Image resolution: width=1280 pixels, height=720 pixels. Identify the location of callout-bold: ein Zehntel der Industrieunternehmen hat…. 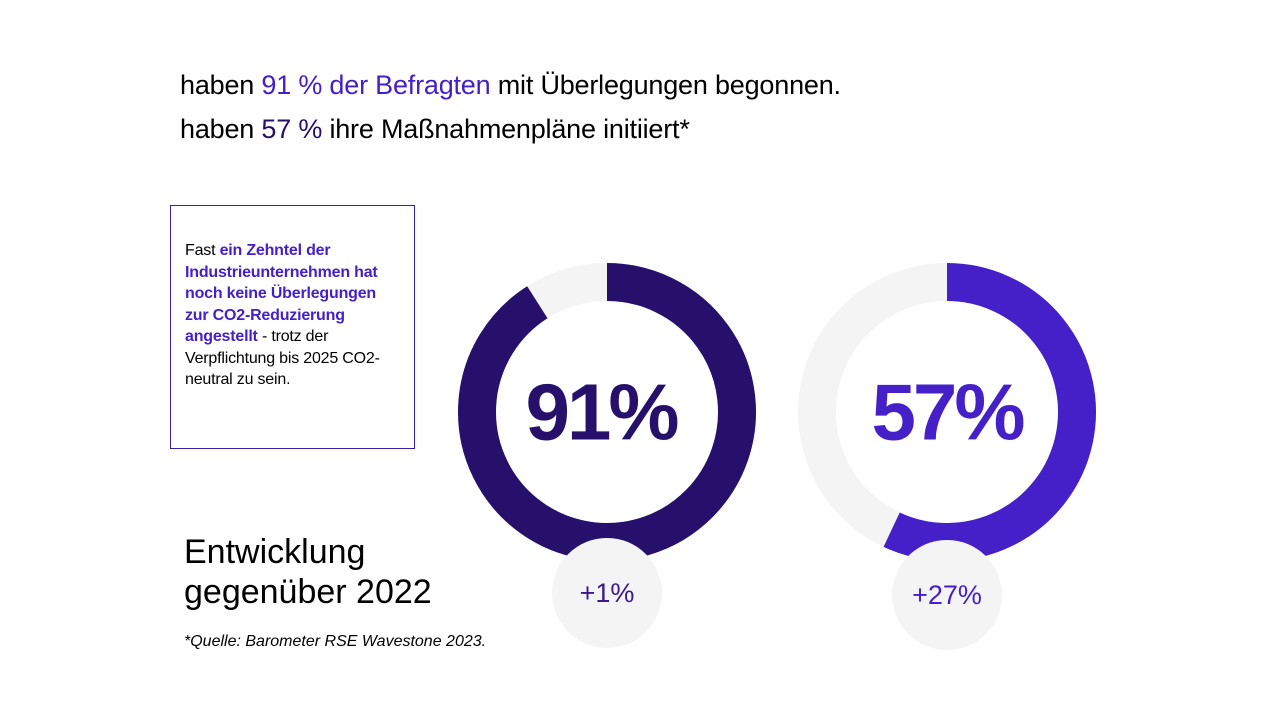
(281, 293).